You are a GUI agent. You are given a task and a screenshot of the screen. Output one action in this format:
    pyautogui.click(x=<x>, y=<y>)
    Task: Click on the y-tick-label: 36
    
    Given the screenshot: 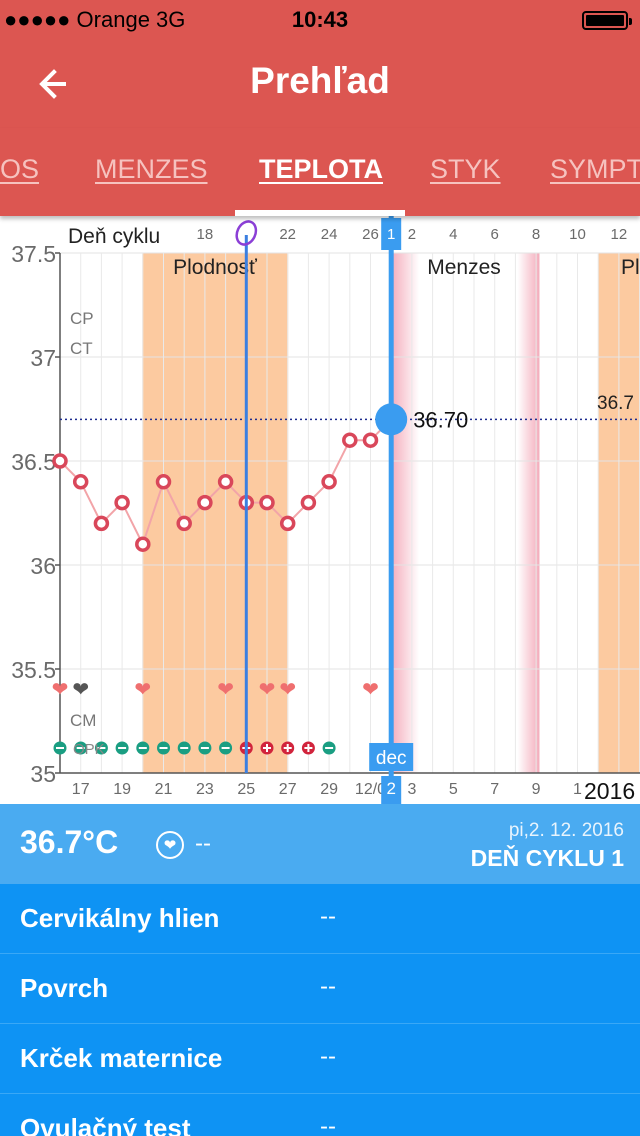 What is the action you would take?
    pyautogui.click(x=43, y=566)
    